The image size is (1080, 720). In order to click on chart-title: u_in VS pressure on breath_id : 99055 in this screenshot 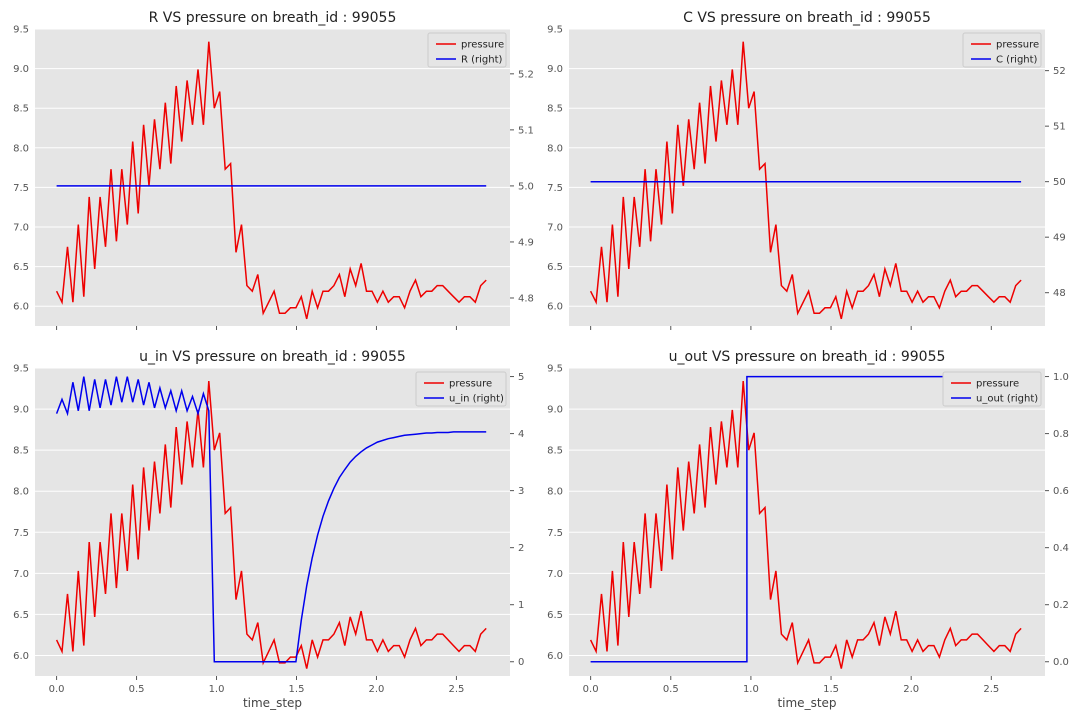, I will do `click(272, 357)`.